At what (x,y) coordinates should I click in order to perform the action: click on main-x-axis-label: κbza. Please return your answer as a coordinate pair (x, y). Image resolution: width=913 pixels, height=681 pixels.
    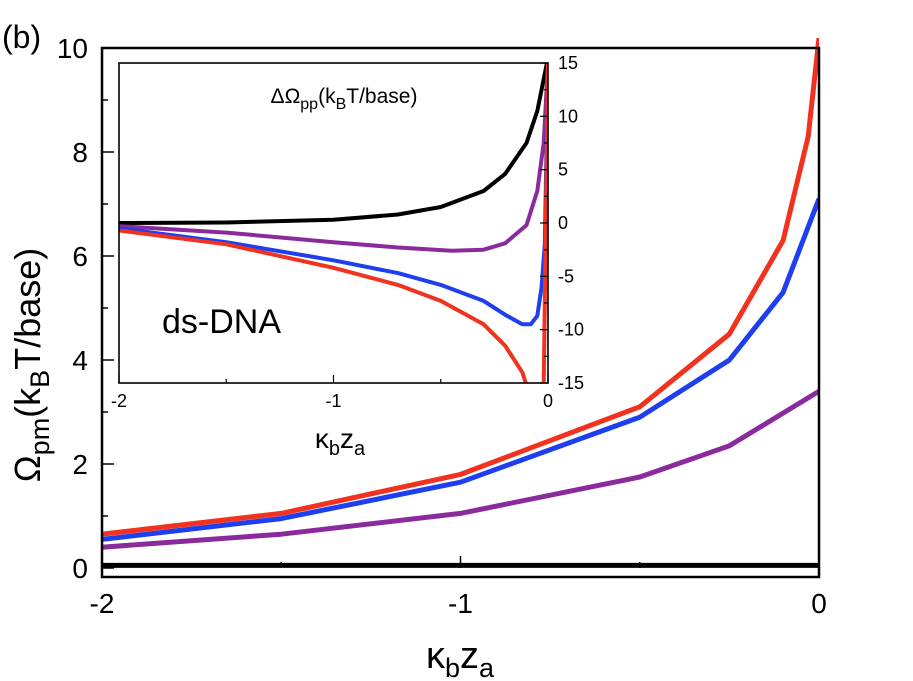
    Looking at the image, I should click on (460, 658).